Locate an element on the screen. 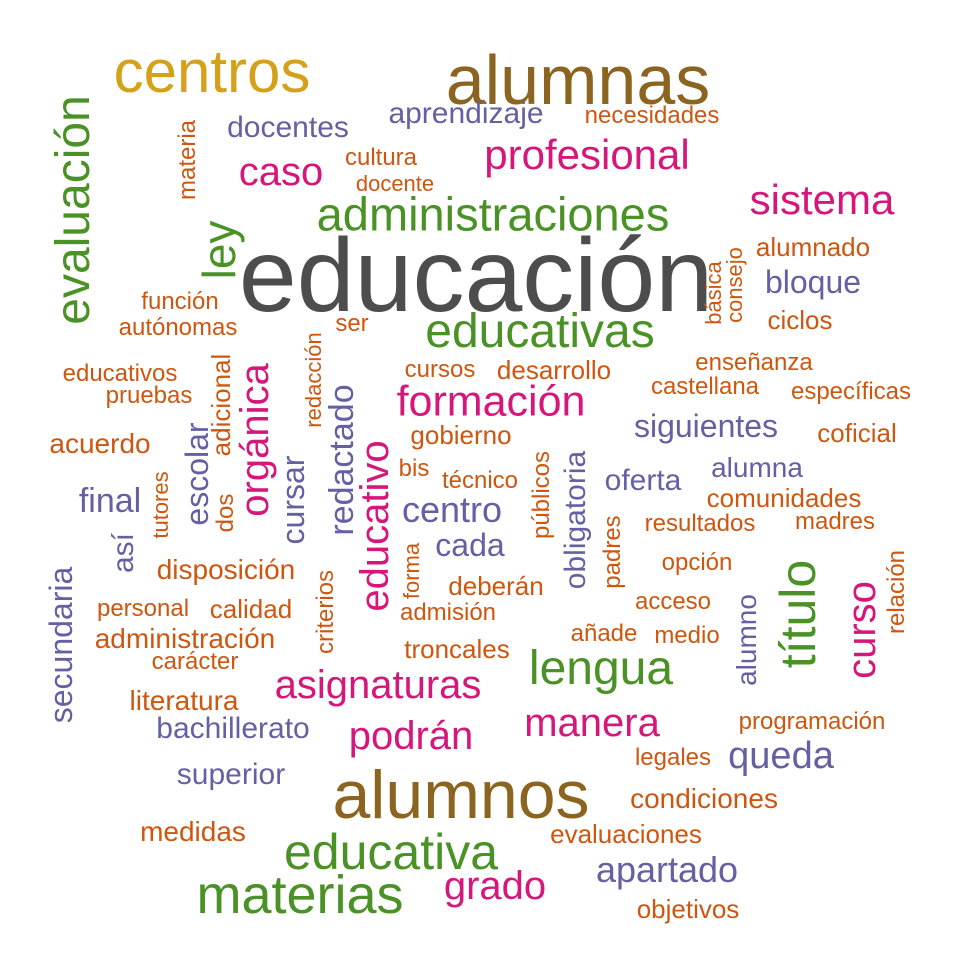 This screenshot has width=960, height=960. word-resultados: resultados is located at coordinates (700, 523).